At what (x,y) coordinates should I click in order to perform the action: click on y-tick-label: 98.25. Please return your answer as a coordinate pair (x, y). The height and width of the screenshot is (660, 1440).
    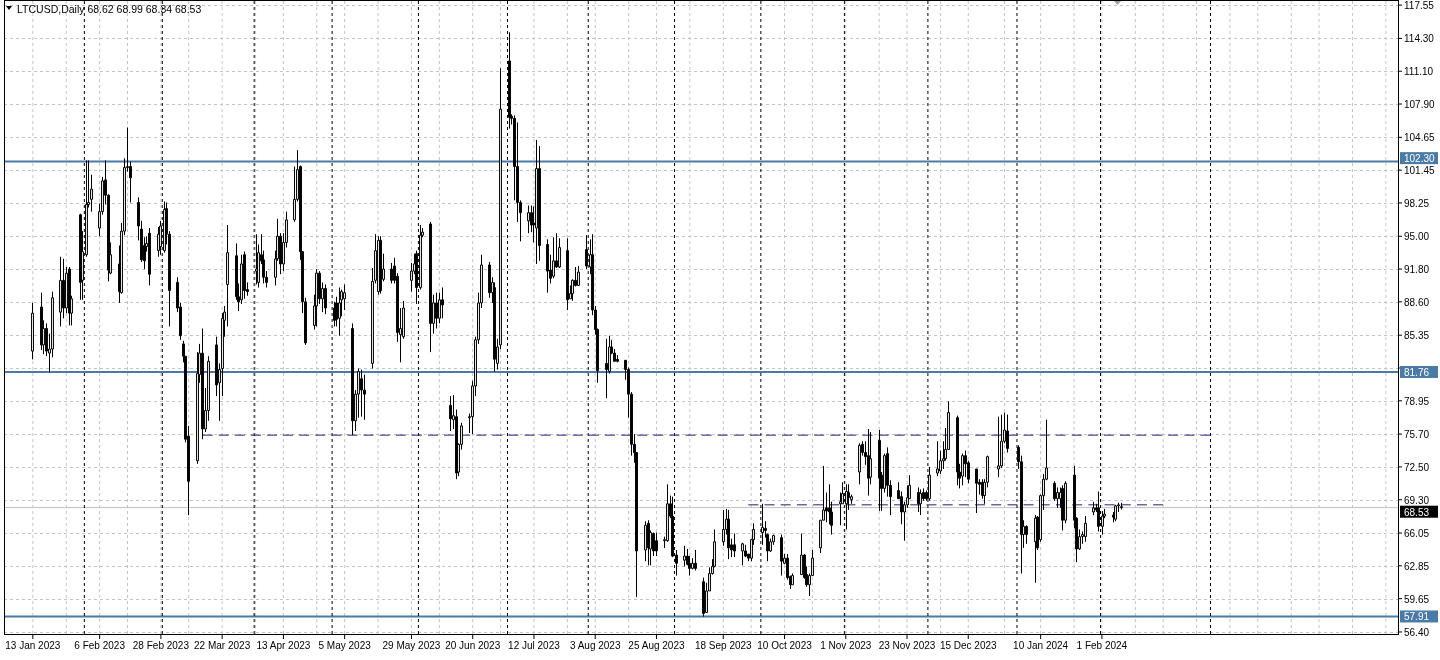
    Looking at the image, I should click on (1417, 203).